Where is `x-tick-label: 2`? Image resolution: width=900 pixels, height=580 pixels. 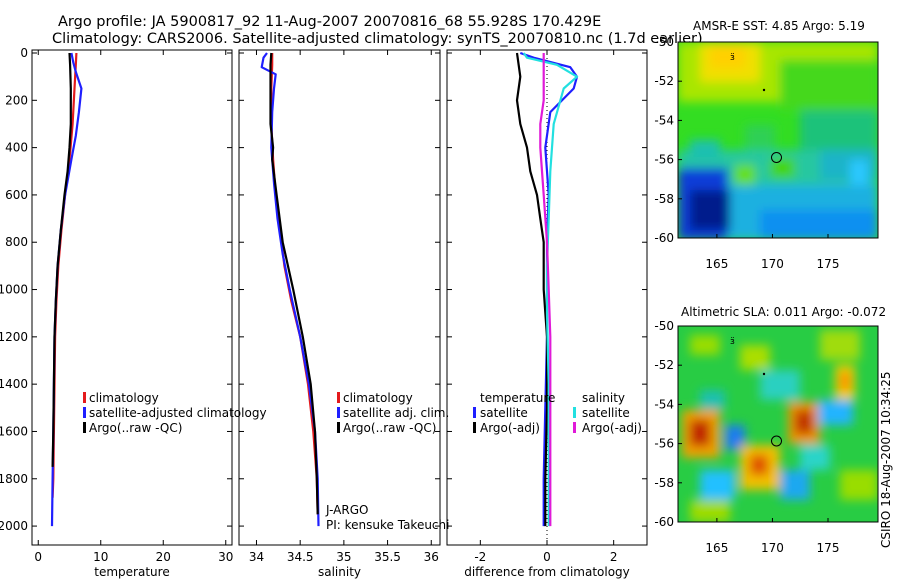
x-tick-label: 2 is located at coordinates (614, 557).